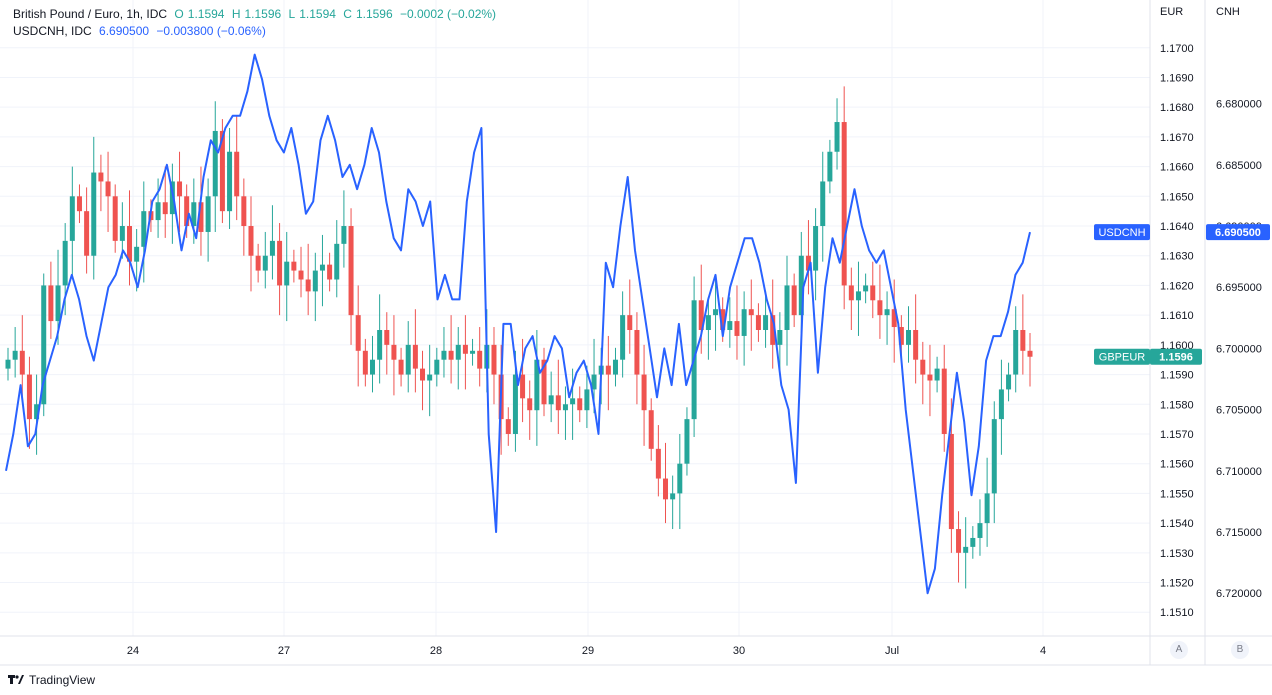 The width and height of the screenshot is (1272, 695). Describe the element at coordinates (1239, 594) in the screenshot. I see `cnh-tick-label: 6.720000` at that location.